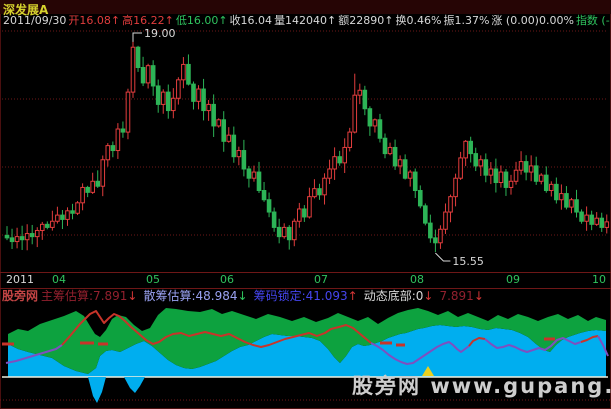 Image resolution: width=611 pixels, height=409 pixels. What do you see at coordinates (20, 279) in the screenshot?
I see `axis-year: 2011` at bounding box center [20, 279].